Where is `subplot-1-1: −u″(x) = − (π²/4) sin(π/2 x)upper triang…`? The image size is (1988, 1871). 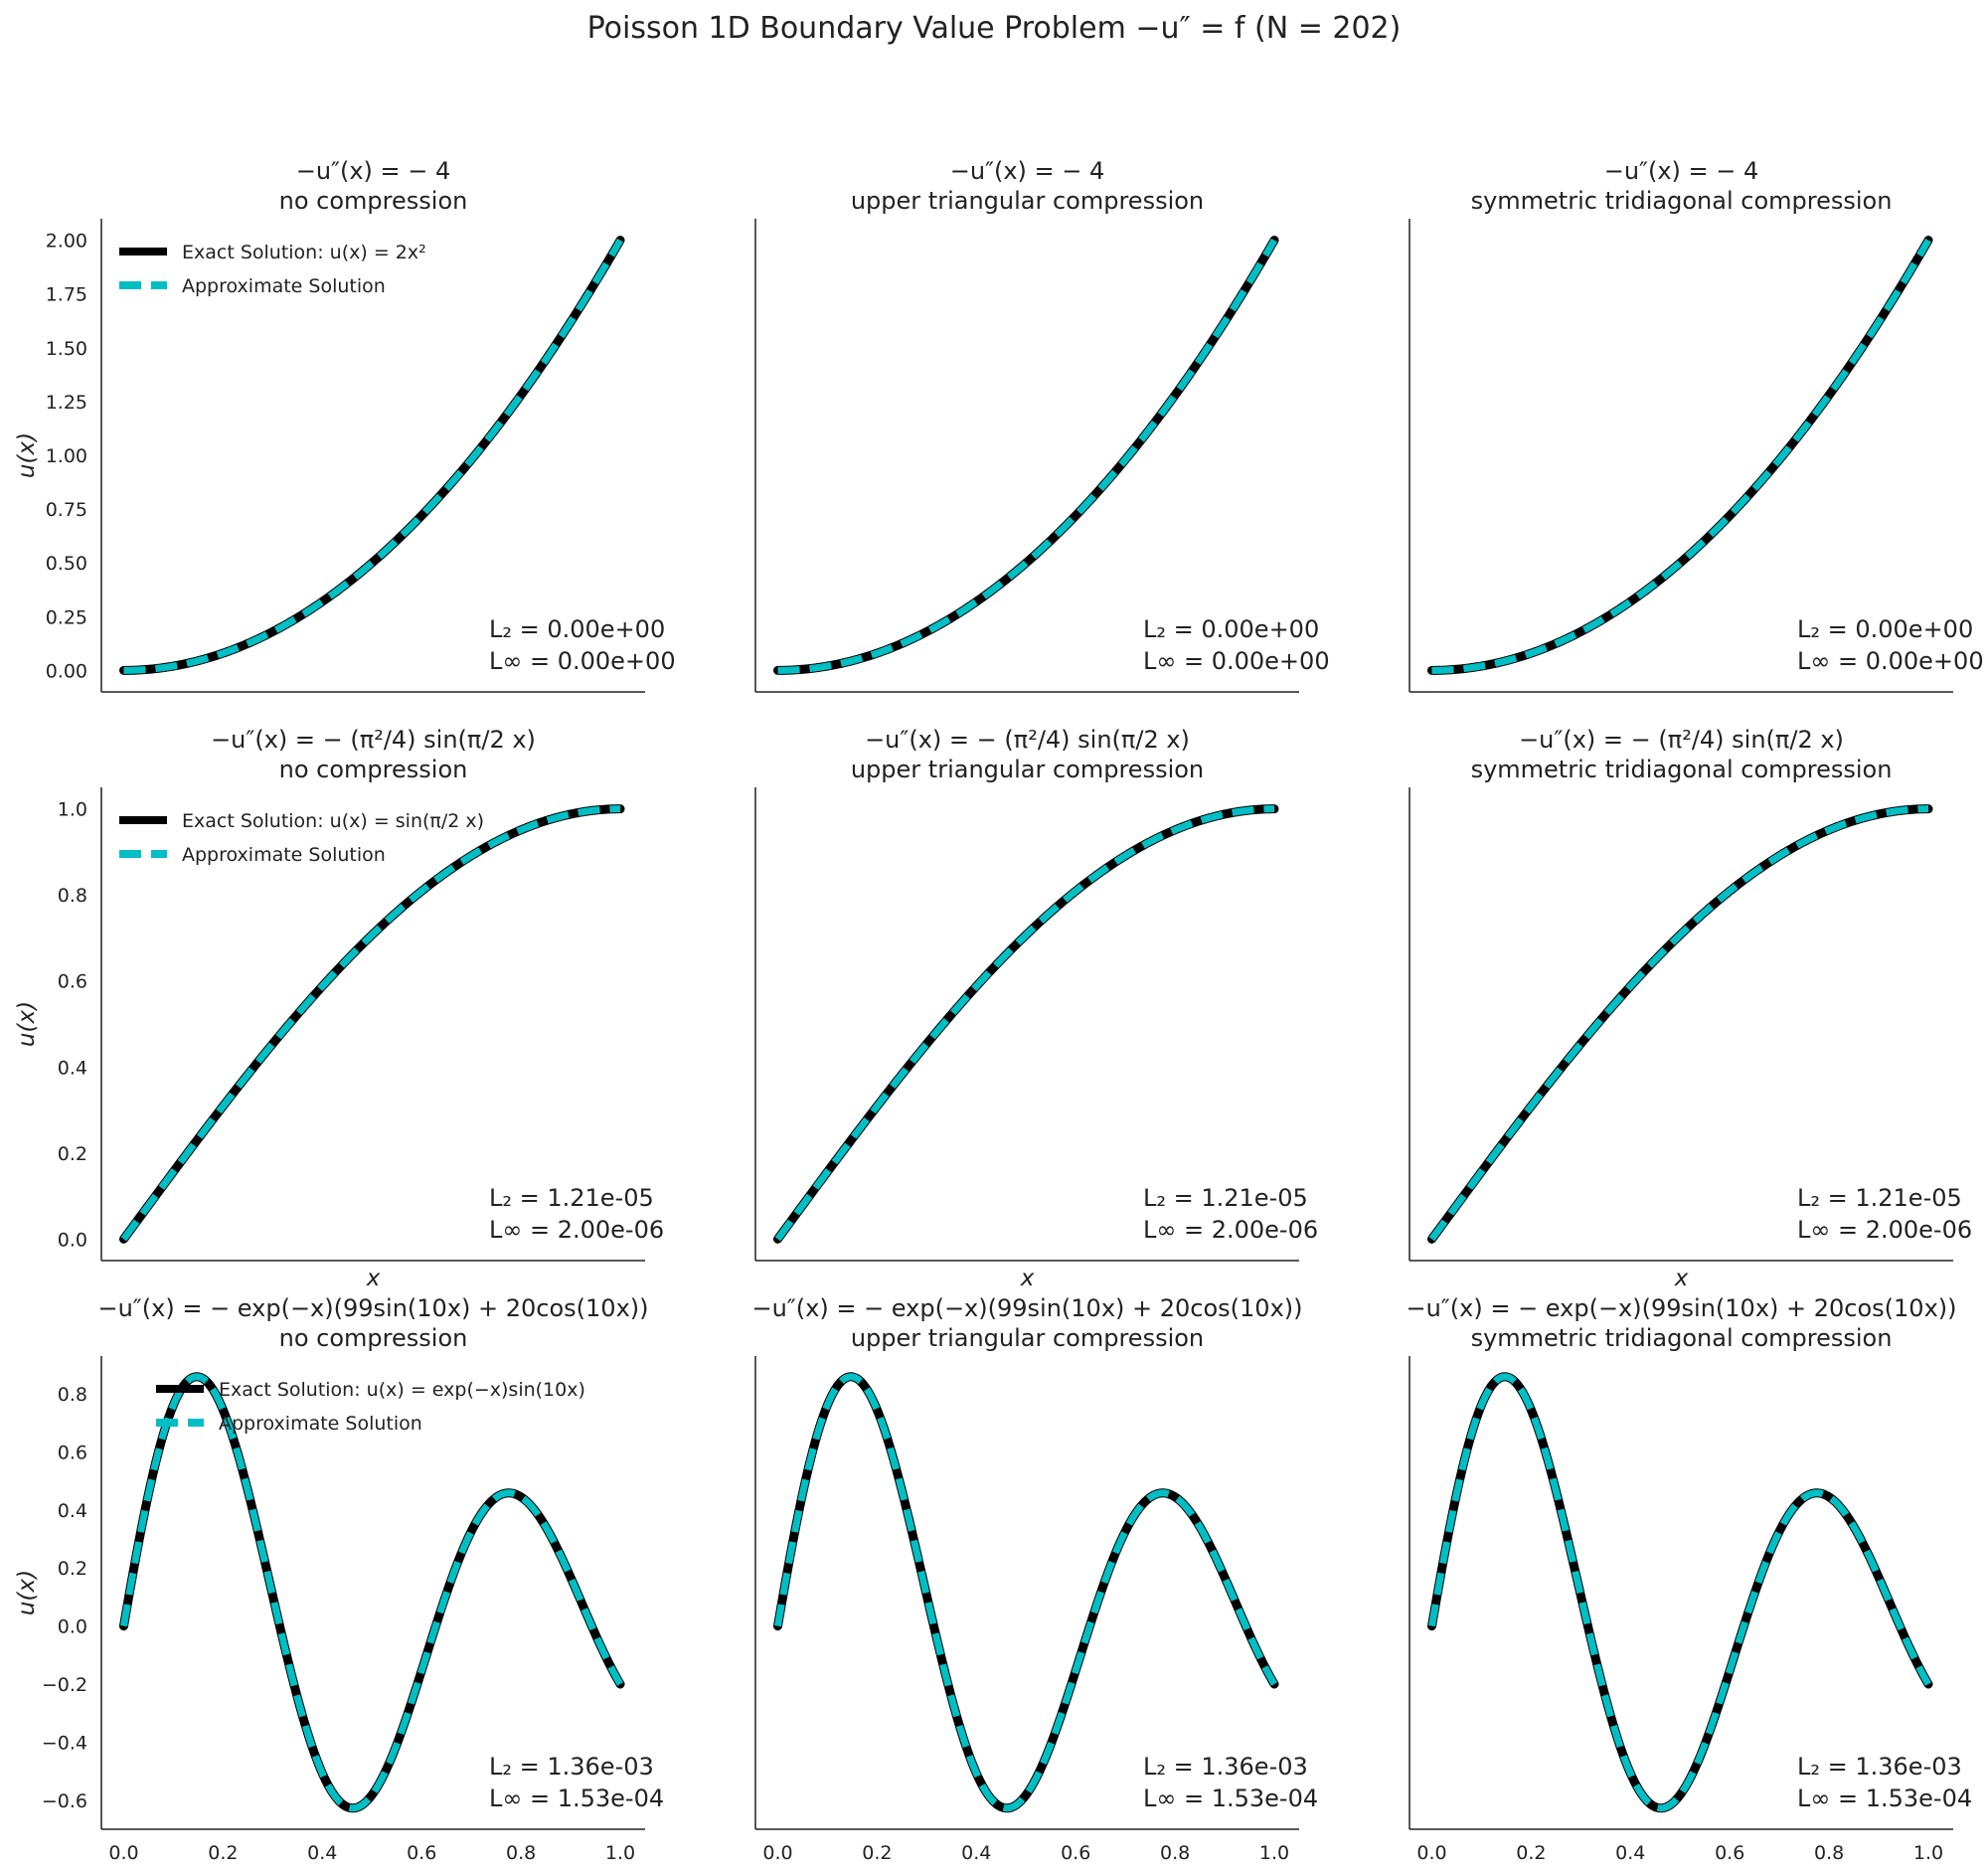
subplot-1-1: −u″(x) = − (π²/4) sin(π/2 x)upper triang… is located at coordinates (1036, 1008).